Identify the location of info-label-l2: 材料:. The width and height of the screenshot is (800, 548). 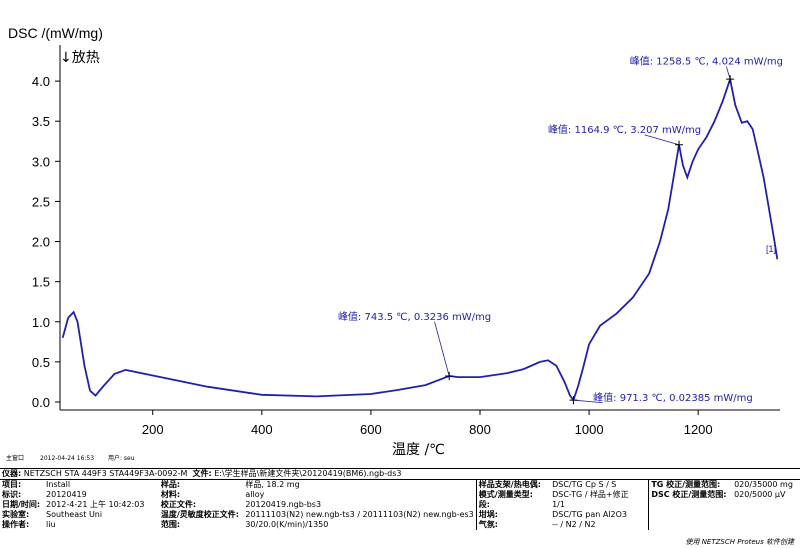
(170, 494).